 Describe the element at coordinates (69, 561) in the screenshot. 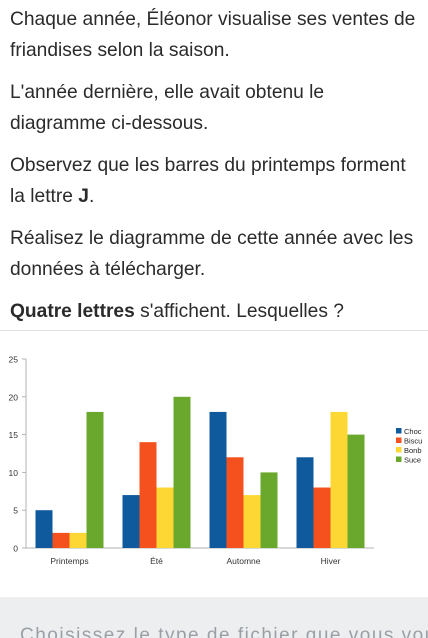

I see `x-tick-label: Printemps` at that location.